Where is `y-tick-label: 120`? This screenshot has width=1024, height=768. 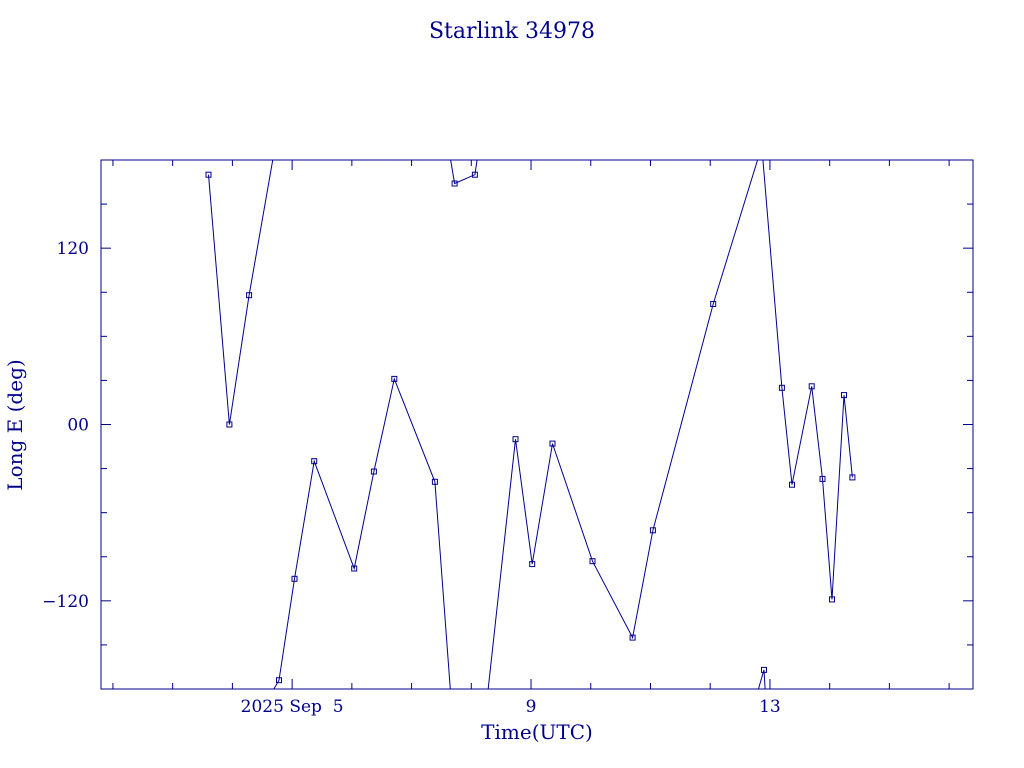 y-tick-label: 120 is located at coordinates (73, 249).